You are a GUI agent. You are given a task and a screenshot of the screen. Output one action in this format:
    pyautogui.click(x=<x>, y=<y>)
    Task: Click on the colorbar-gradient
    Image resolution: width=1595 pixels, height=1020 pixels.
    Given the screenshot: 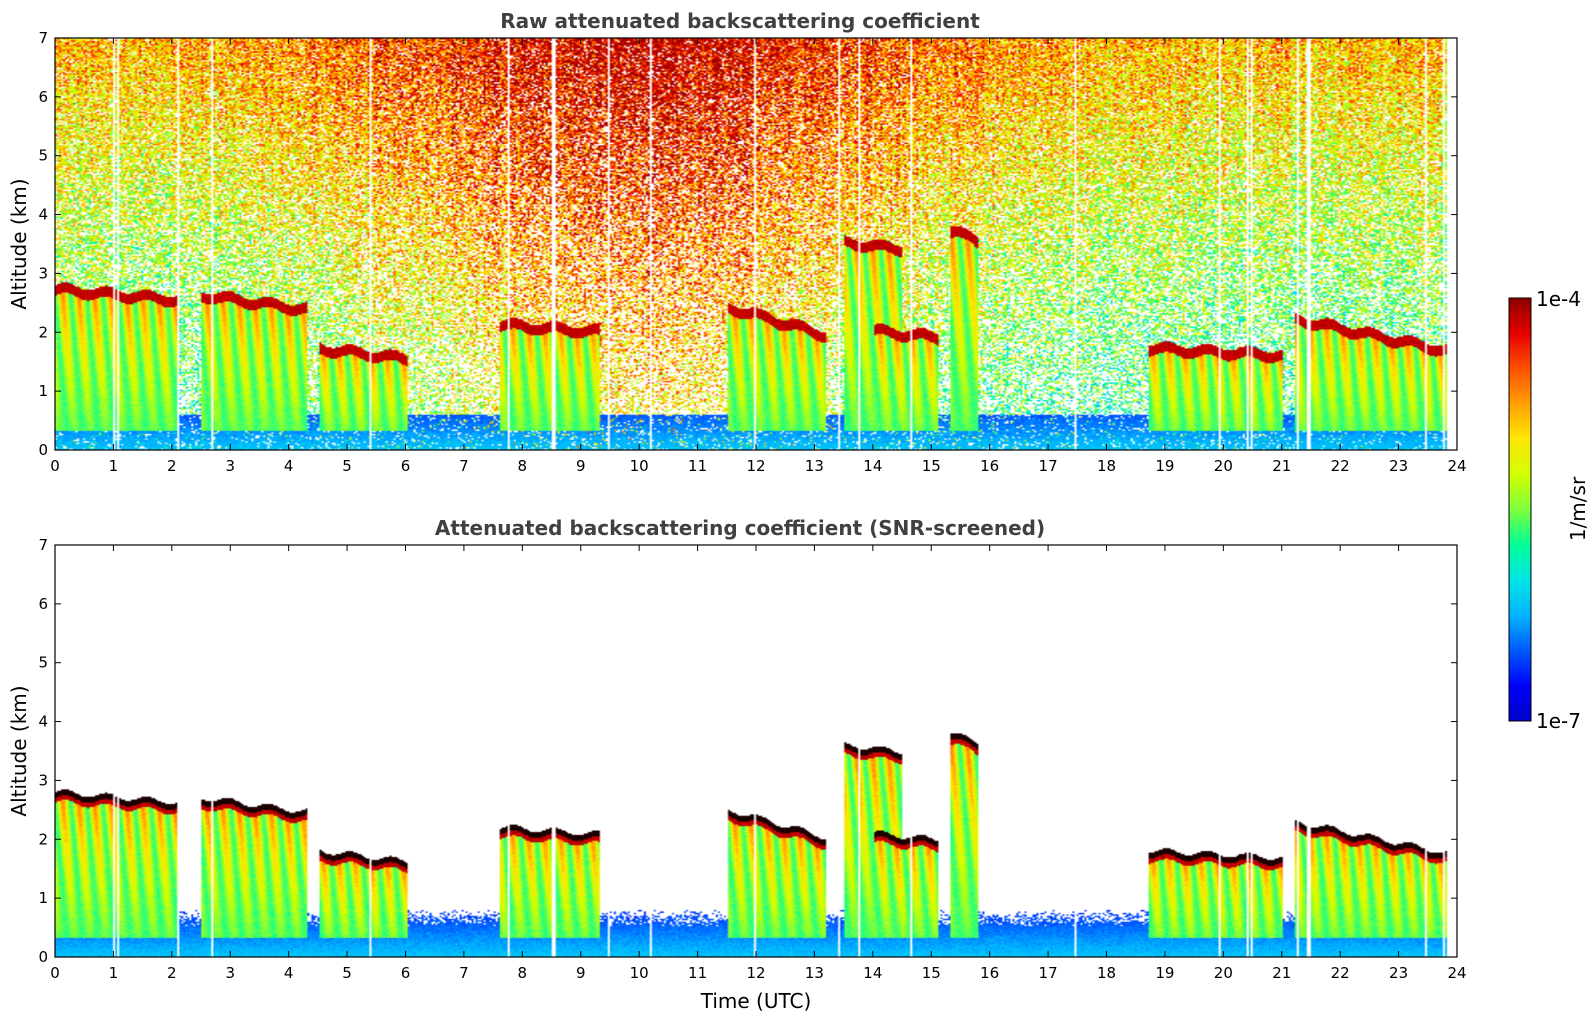 What is the action you would take?
    pyautogui.click(x=1520, y=509)
    